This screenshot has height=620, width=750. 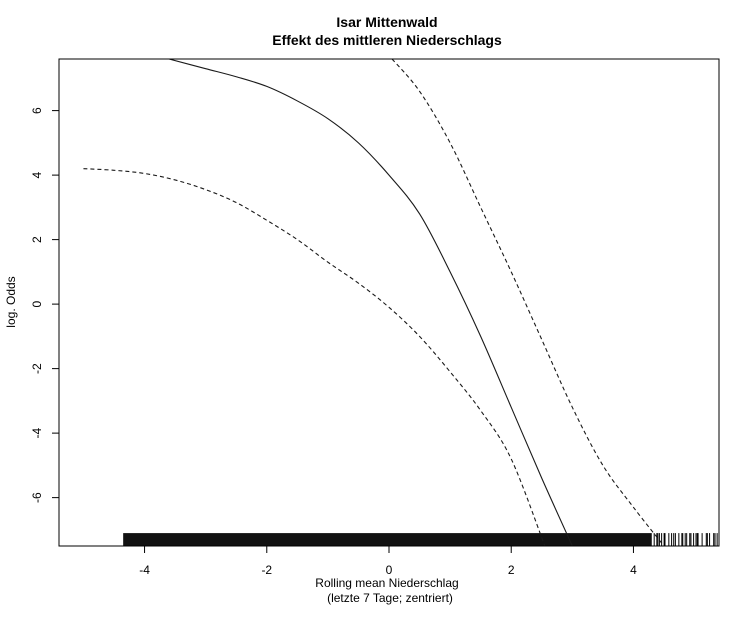 What do you see at coordinates (390, 598) in the screenshot?
I see `x-axis-label-sub: (letzte 7 Tage; zentriert)` at bounding box center [390, 598].